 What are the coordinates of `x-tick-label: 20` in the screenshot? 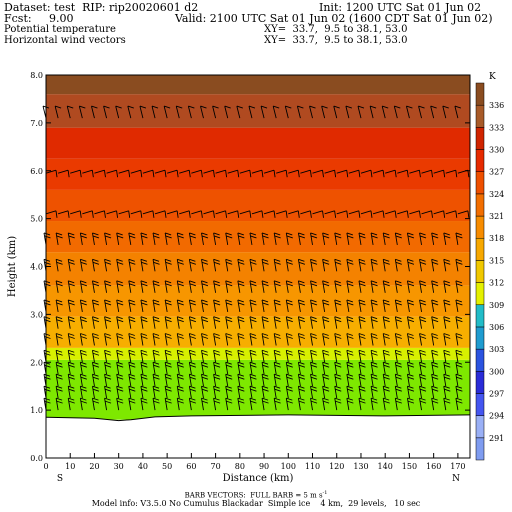 It's located at (94, 466).